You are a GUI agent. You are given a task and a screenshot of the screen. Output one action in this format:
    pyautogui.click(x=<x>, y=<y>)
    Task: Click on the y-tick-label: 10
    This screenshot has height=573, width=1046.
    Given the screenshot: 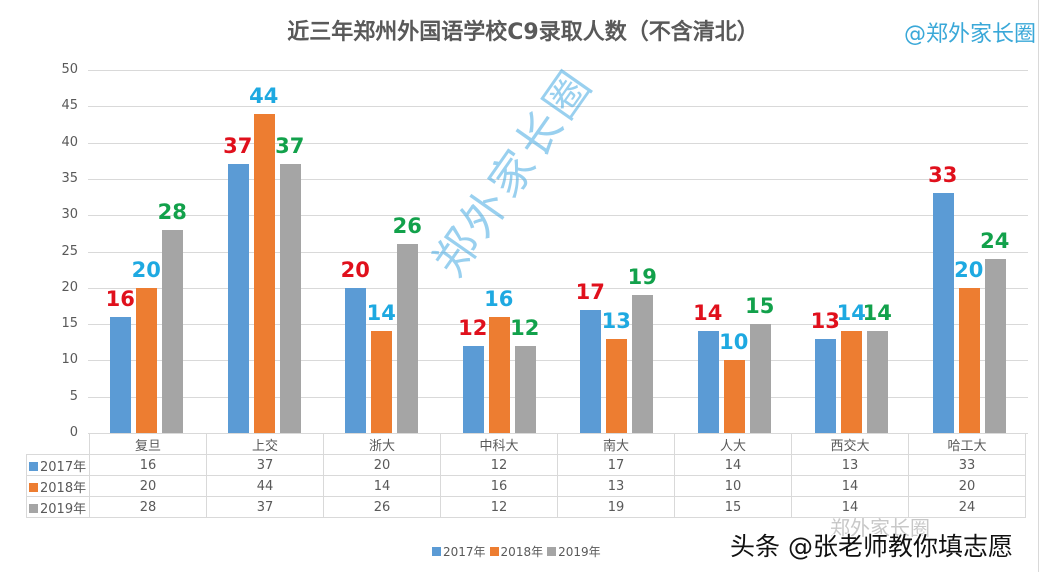 What is the action you would take?
    pyautogui.click(x=69, y=360)
    